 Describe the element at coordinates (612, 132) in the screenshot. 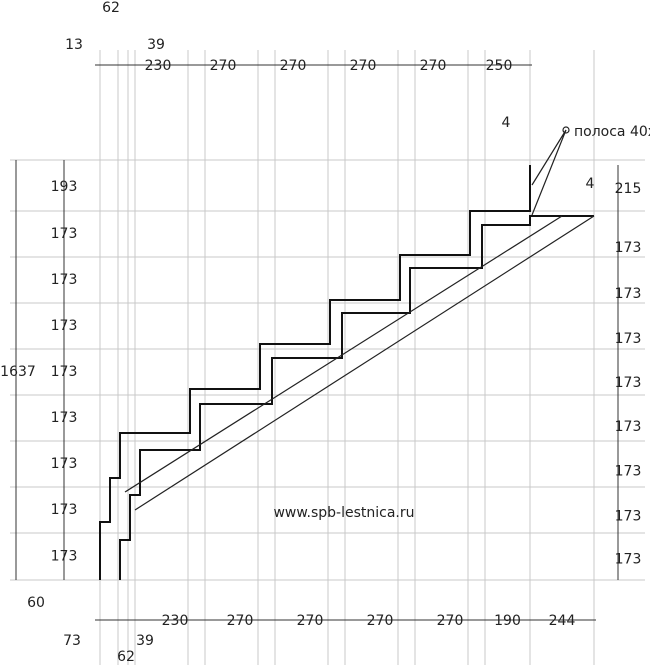

I see `note-label: полоса 40х4` at that location.